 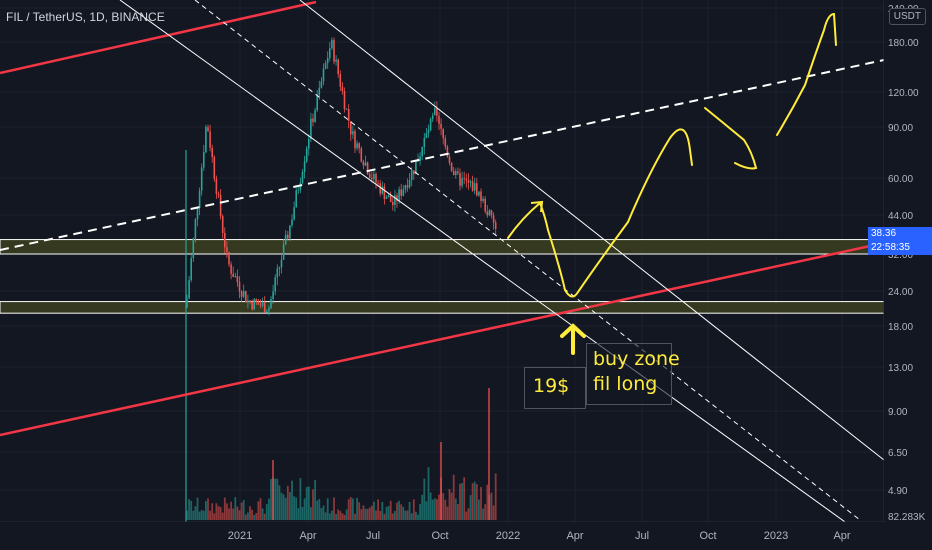 What do you see at coordinates (903, 43) in the screenshot?
I see `price-tick-label: 180.00` at bounding box center [903, 43].